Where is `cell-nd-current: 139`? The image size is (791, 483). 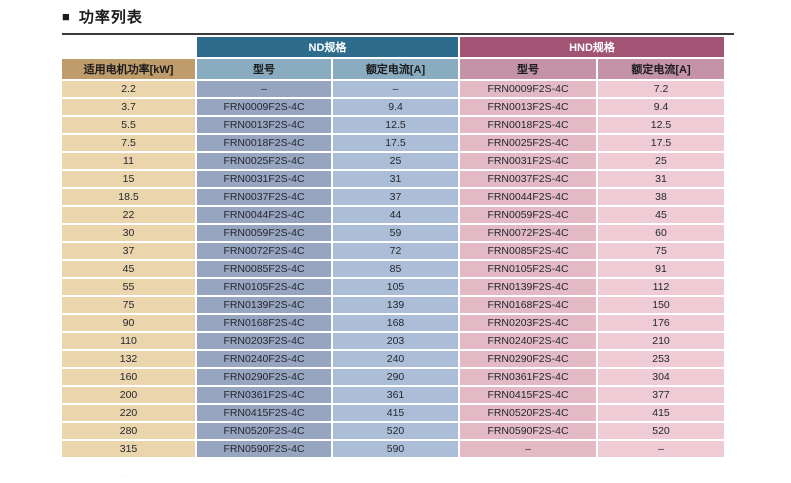
cell-nd-current: 139 is located at coordinates (395, 305).